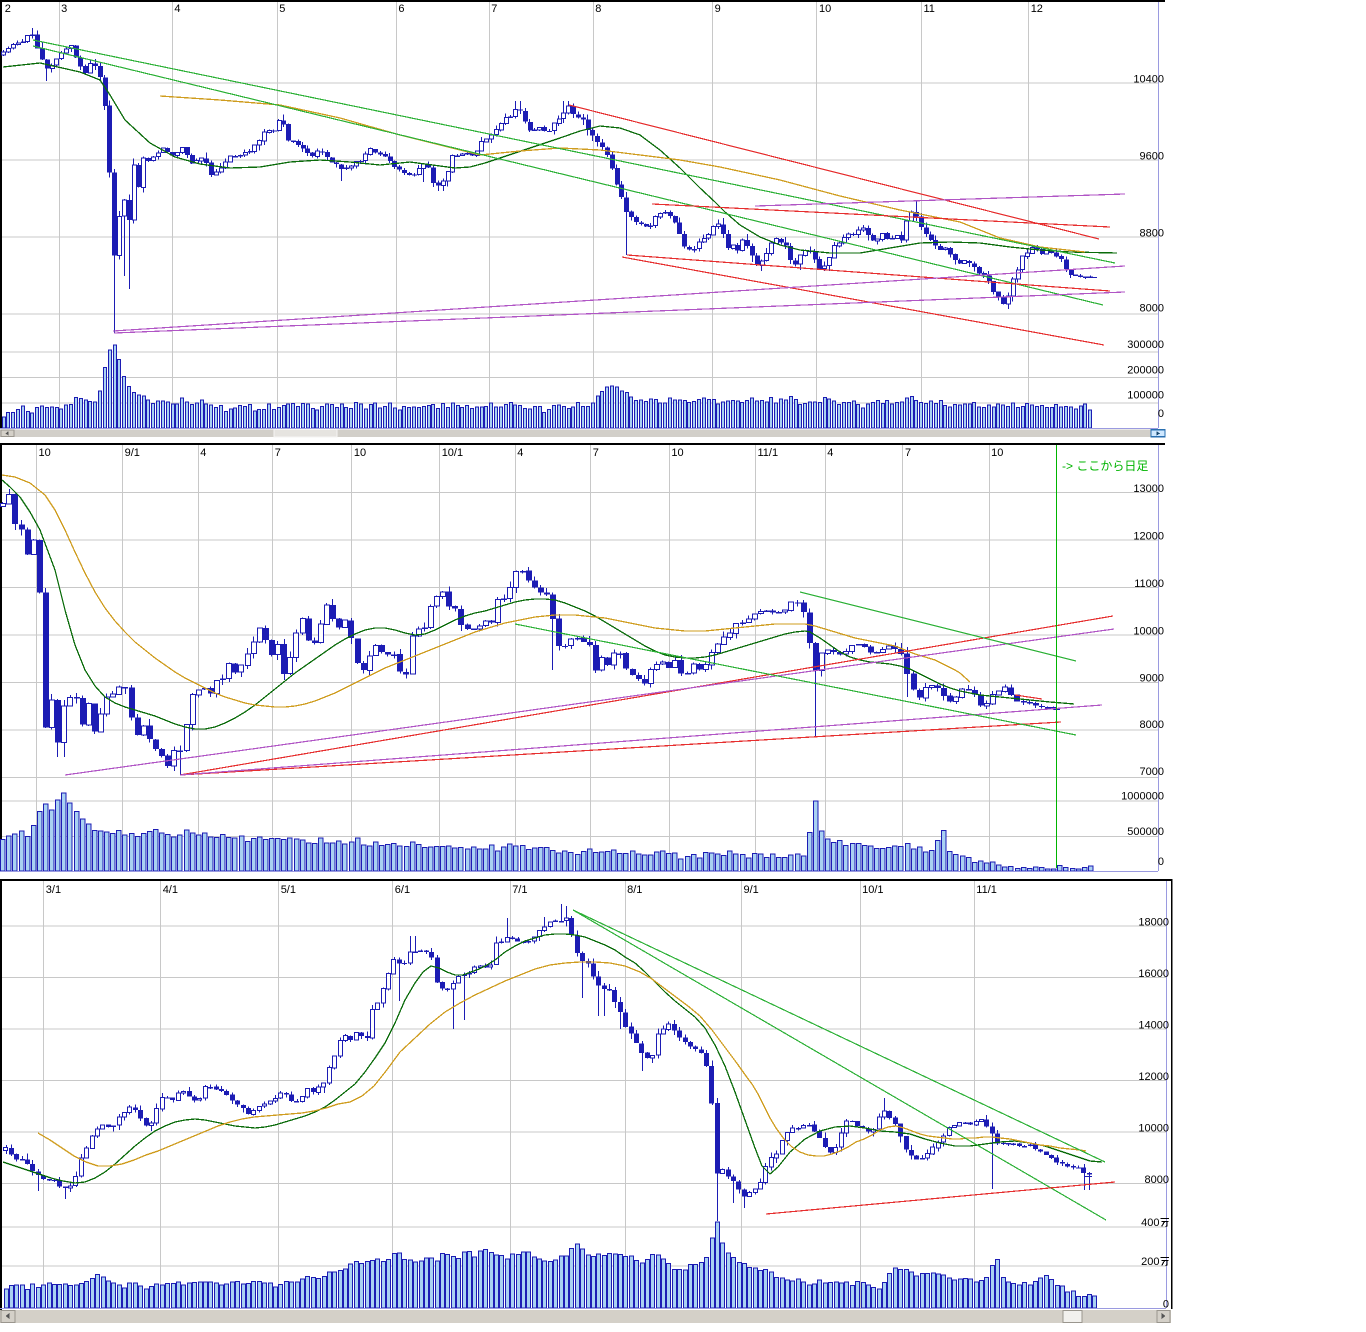 The image size is (1366, 1332). What do you see at coordinates (1145, 396) in the screenshot?
I see `svg-text: 100000` at bounding box center [1145, 396].